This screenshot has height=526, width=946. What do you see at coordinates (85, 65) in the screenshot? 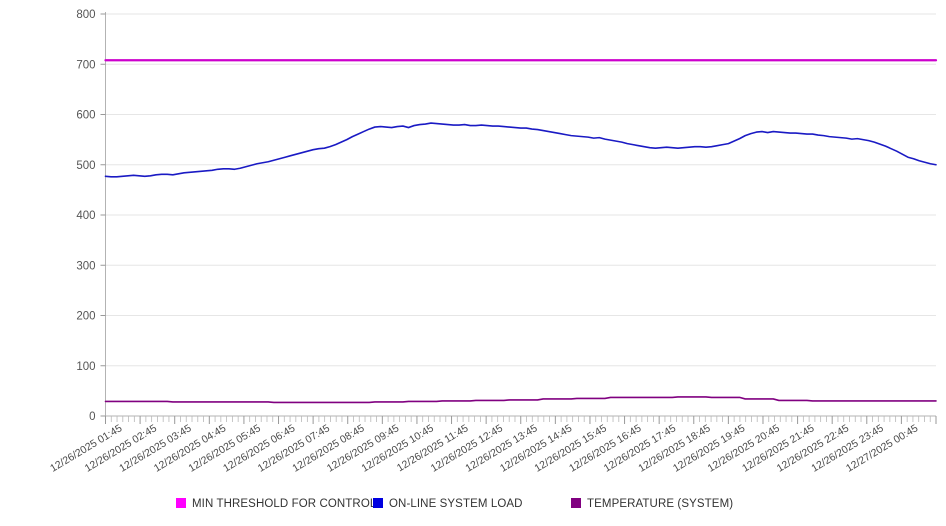
I see `y-axis-tick-label: 700` at bounding box center [85, 65].